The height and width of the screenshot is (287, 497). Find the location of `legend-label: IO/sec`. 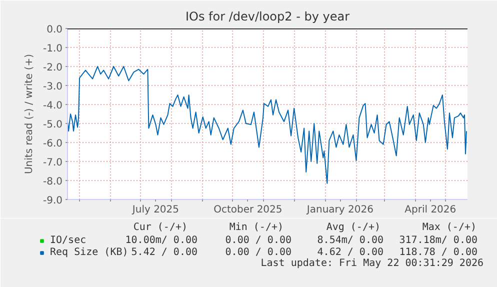

legend-label: IO/sec is located at coordinates (68, 240).